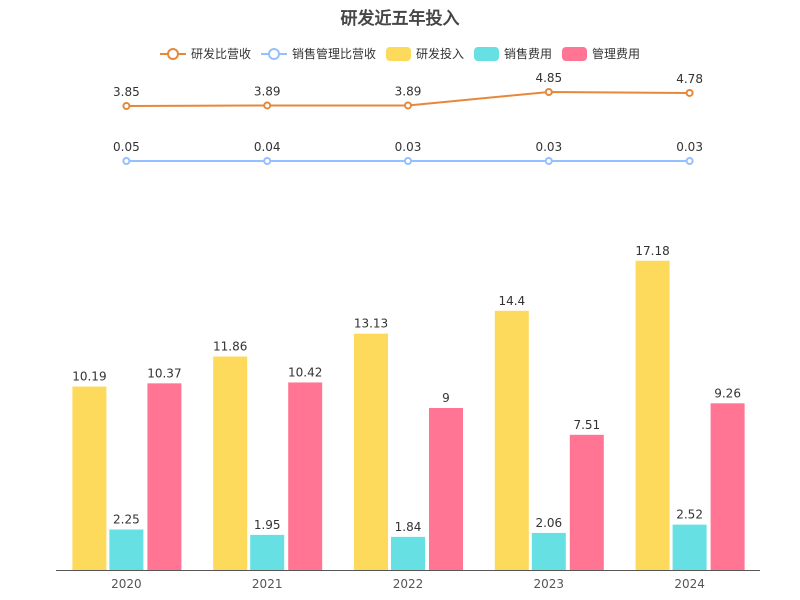 This screenshot has width=800, height=600. I want to click on x-tick-label: 2024, so click(689, 584).